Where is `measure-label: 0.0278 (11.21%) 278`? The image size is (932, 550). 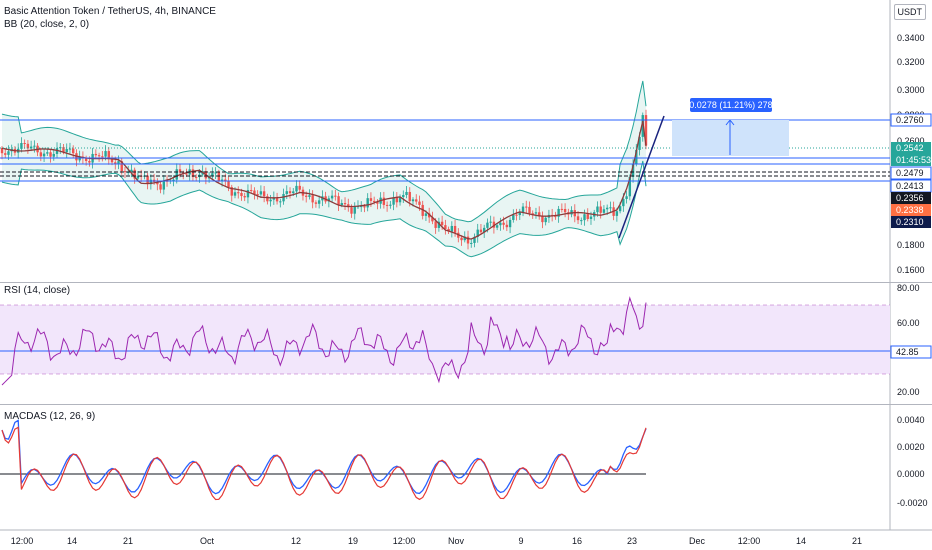 measure-label: 0.0278 (11.21%) 278 is located at coordinates (730, 105).